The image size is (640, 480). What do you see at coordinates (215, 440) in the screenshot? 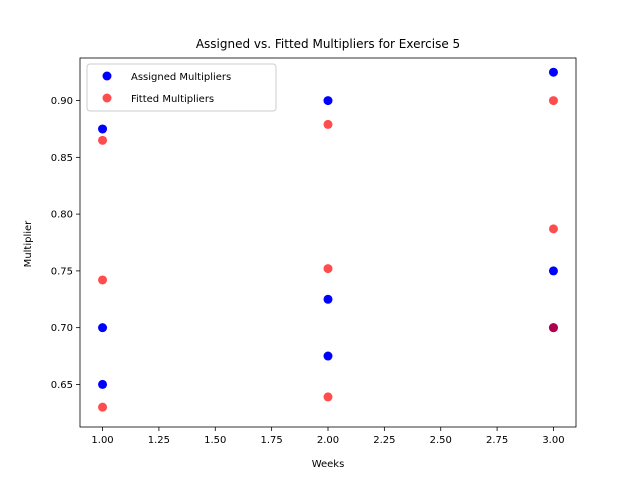
I see `x-tick-label: 1.50` at bounding box center [215, 440].